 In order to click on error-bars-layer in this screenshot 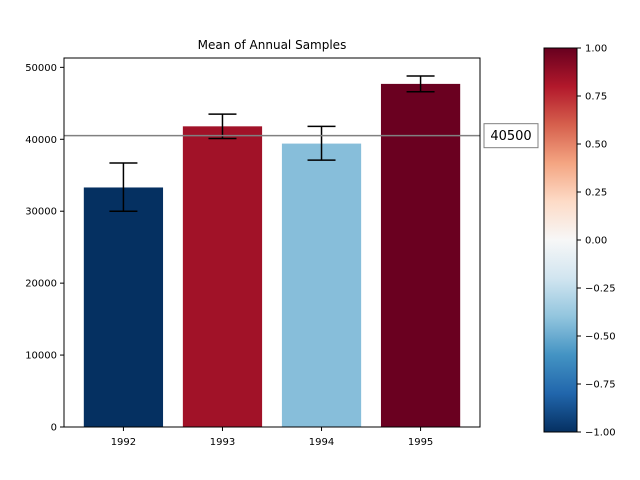, I will do `click(272, 143)`.